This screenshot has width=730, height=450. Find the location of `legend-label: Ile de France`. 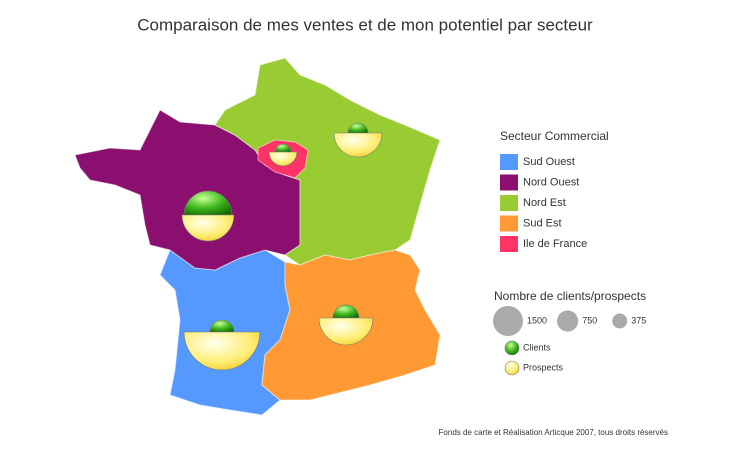

legend-label: Ile de France is located at coordinates (555, 244).